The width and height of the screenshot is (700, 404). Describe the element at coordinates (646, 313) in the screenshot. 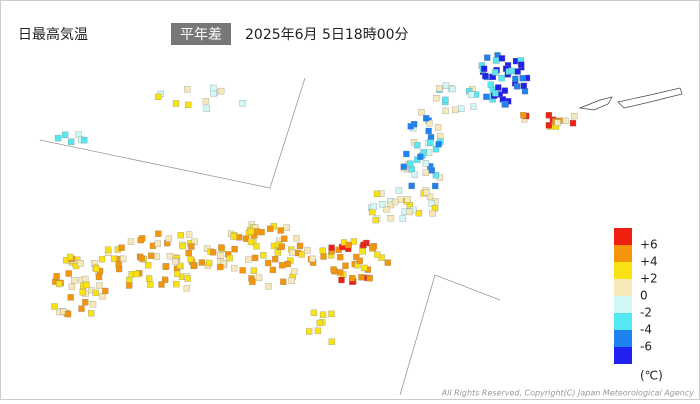

I see `legend-label: -2` at that location.